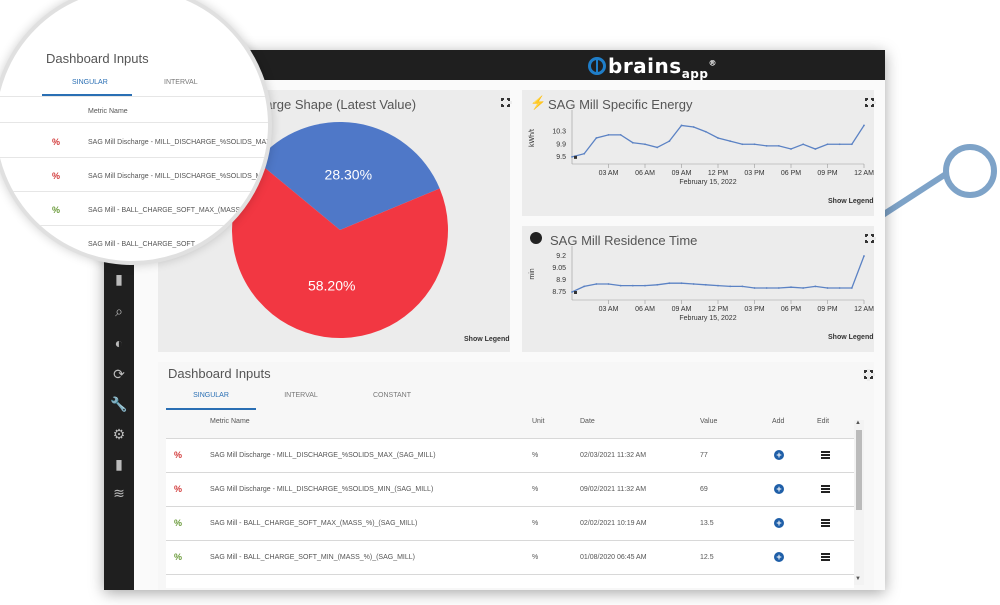 Image resolution: width=1000 pixels, height=605 pixels. Describe the element at coordinates (535, 455) in the screenshot. I see `unit: %` at that location.